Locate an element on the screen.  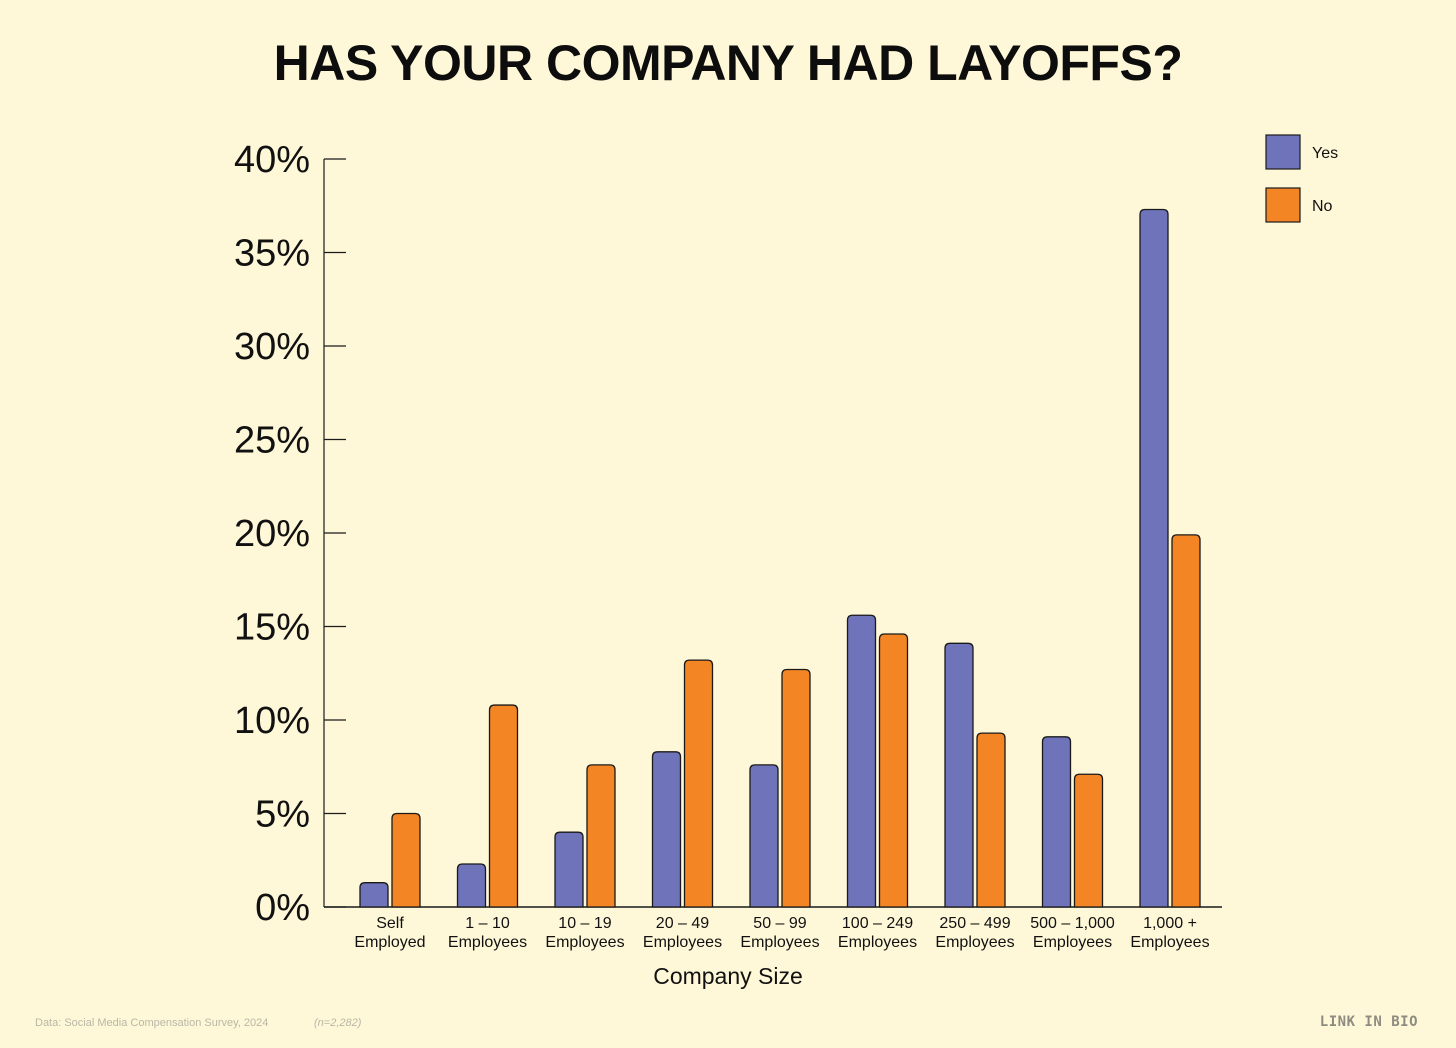
y-tick-label: 10% is located at coordinates (272, 721).